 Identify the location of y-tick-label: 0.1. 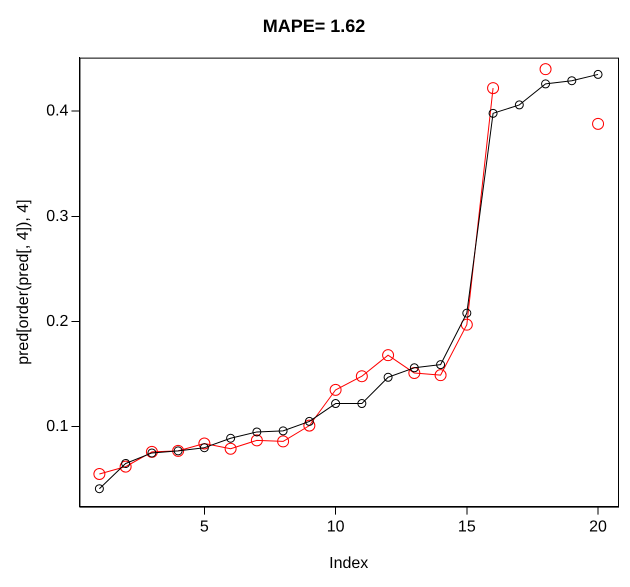
(57, 427).